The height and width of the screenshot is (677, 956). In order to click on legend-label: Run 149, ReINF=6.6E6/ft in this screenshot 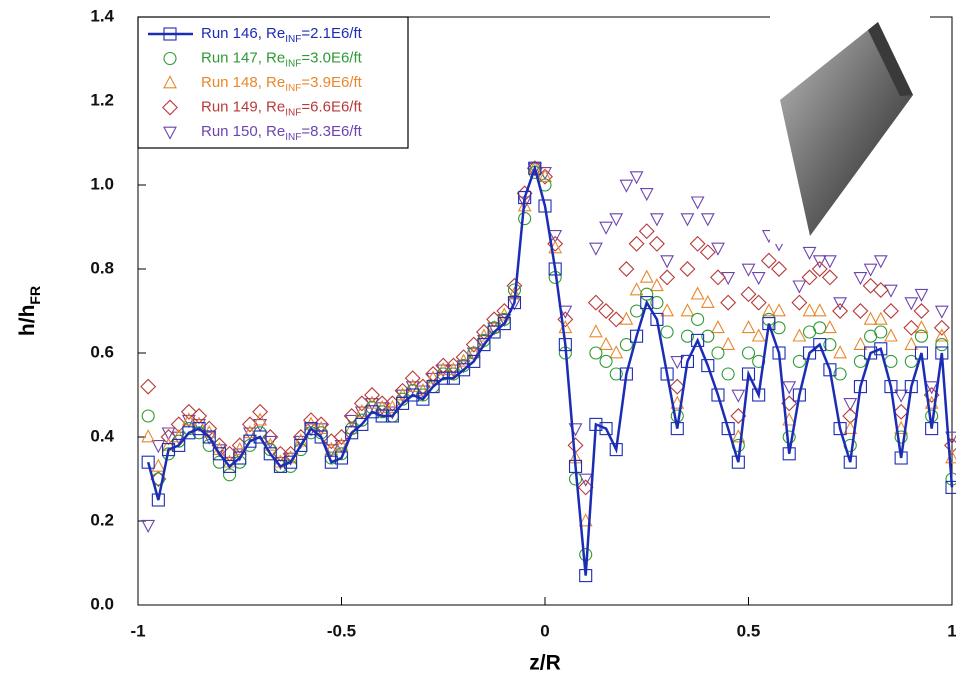, I will do `click(282, 108)`.